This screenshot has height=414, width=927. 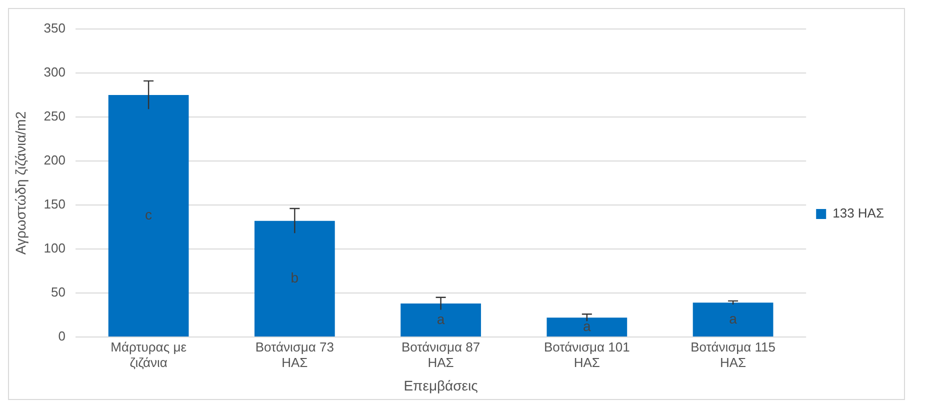 I want to click on y-tick-label: 350, so click(x=55, y=28).